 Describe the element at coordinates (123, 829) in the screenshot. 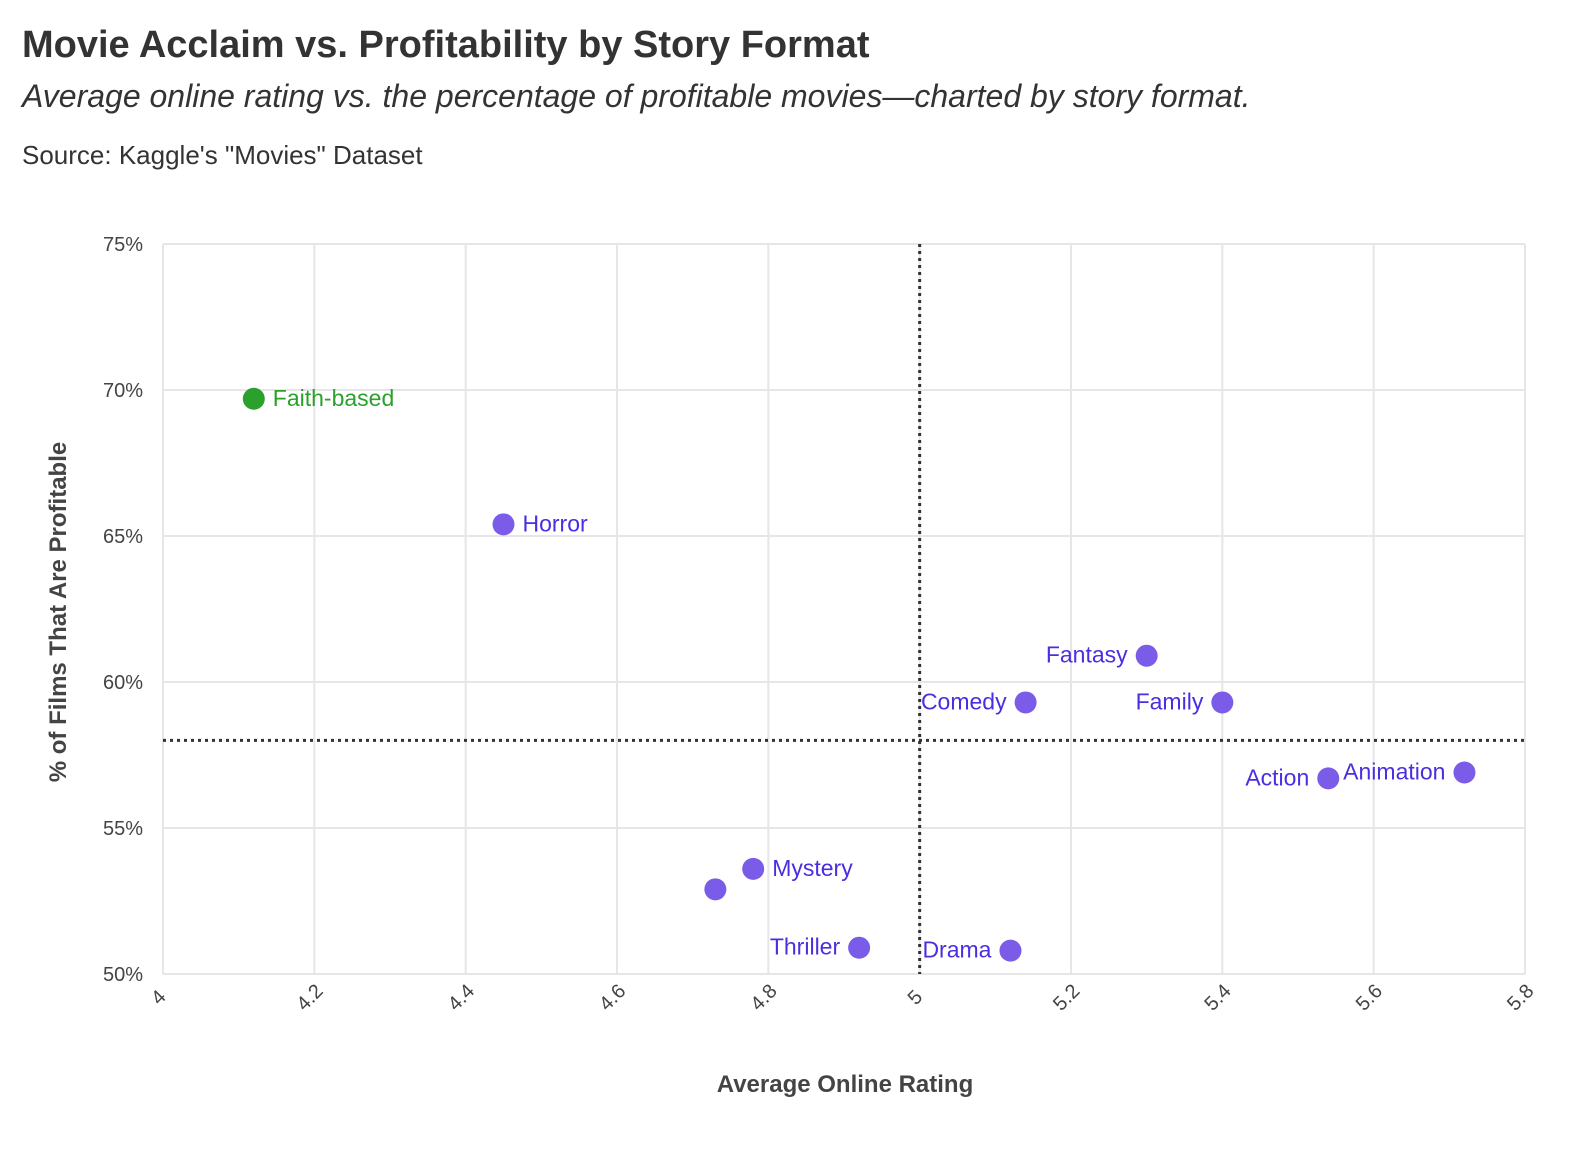

I see `y-tick-label: 55%` at that location.